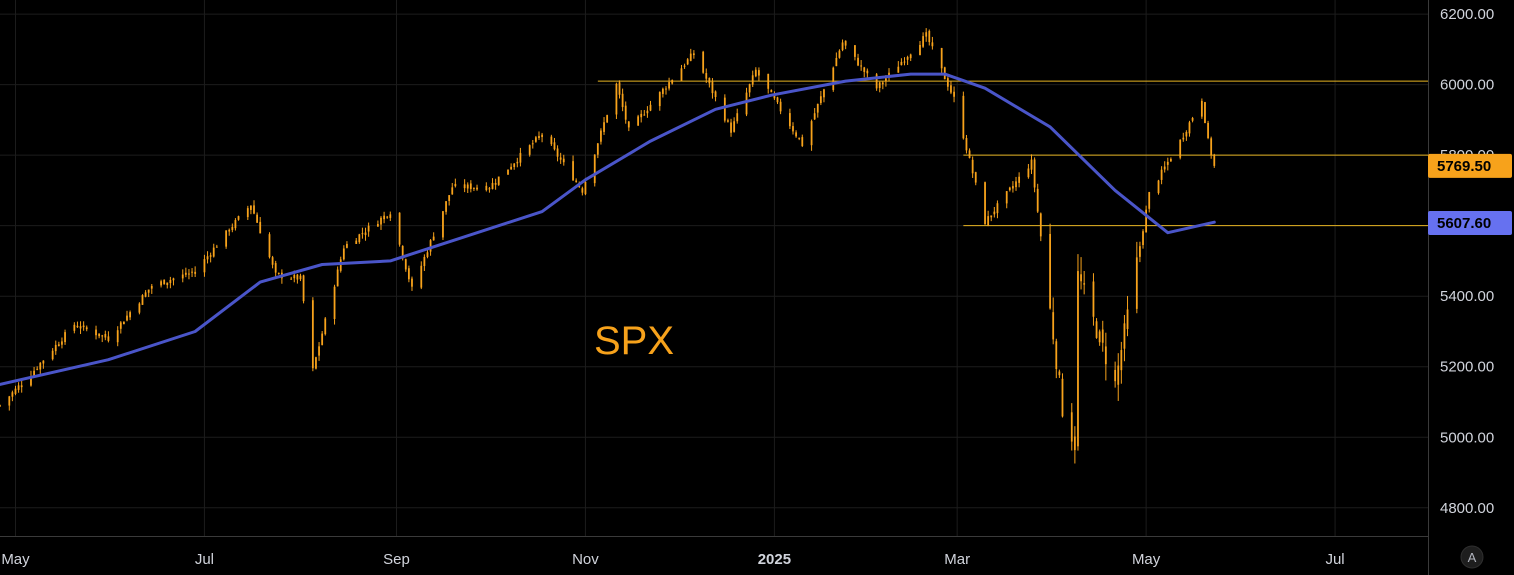 This screenshot has height=575, width=1514. Describe the element at coordinates (714, 552) in the screenshot. I see `time-scale: May Jul Sep Nov 2025 Mar May Jul` at that location.